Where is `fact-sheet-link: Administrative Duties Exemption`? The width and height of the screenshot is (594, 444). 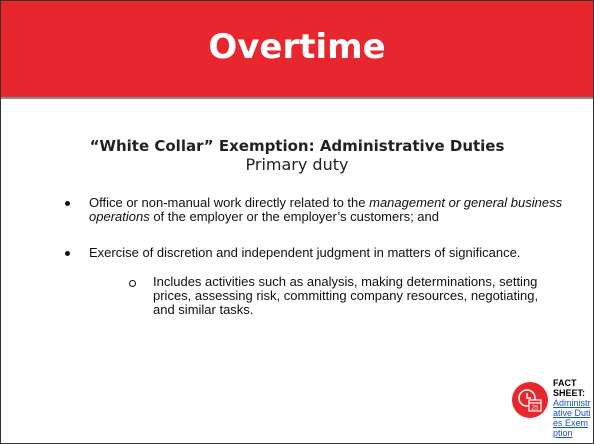 fact-sheet-link: Administrative Duties Exemption is located at coordinates (572, 418).